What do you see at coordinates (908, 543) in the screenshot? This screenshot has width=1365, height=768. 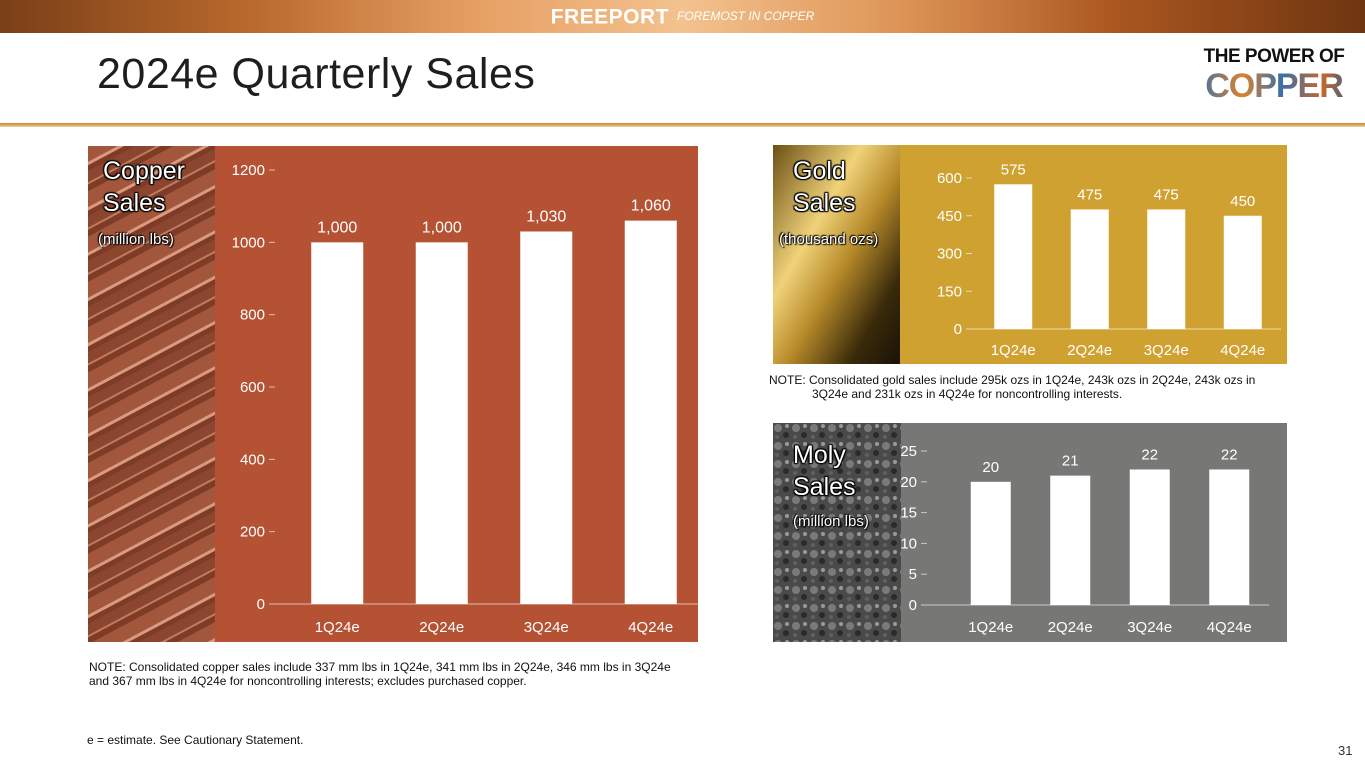 I see `moly-y-tick-label: 10` at bounding box center [908, 543].